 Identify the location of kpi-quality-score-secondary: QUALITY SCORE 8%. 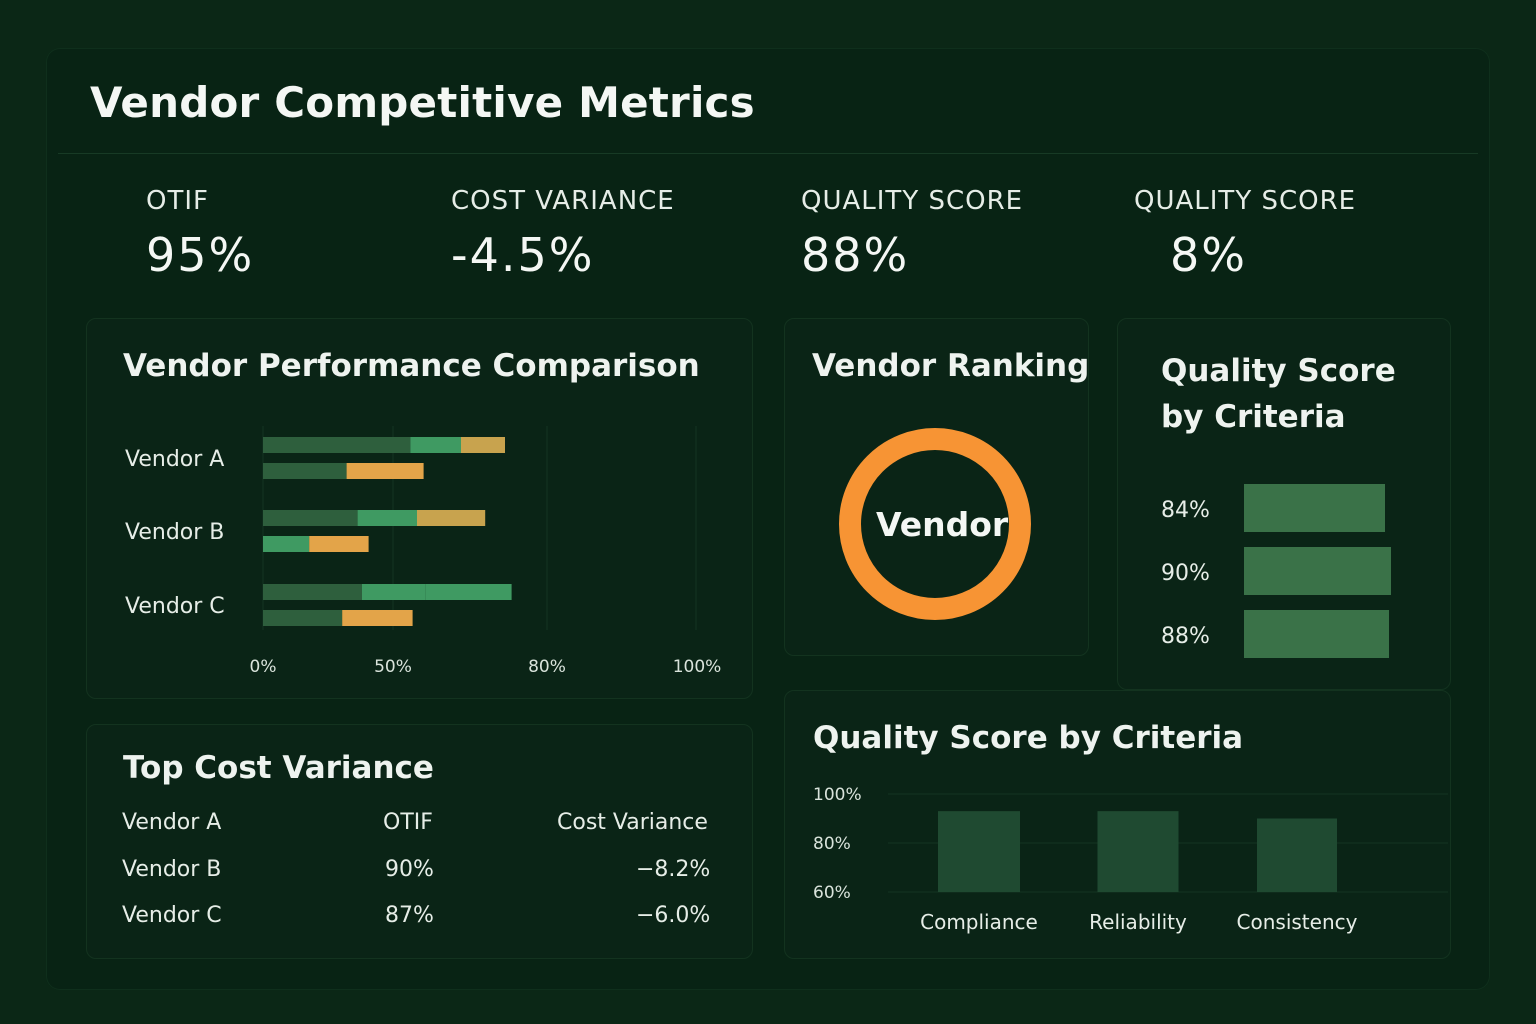
(1245, 234).